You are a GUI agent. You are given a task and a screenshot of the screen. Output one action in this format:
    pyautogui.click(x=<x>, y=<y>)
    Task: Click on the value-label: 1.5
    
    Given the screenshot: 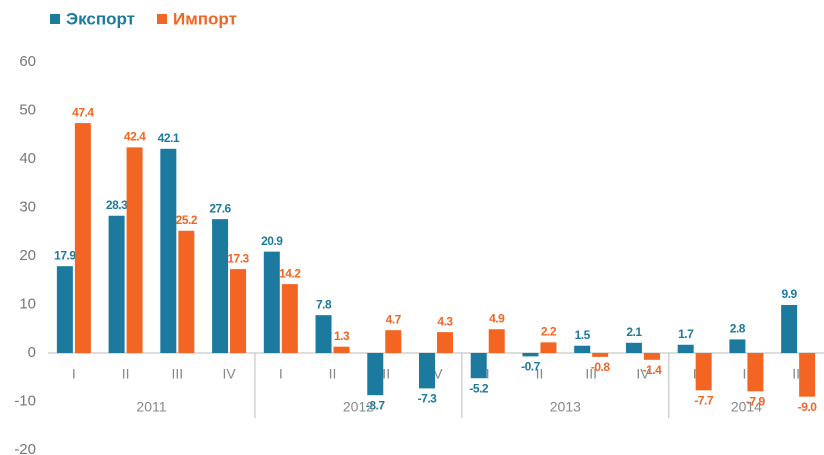 What is the action you would take?
    pyautogui.click(x=583, y=335)
    